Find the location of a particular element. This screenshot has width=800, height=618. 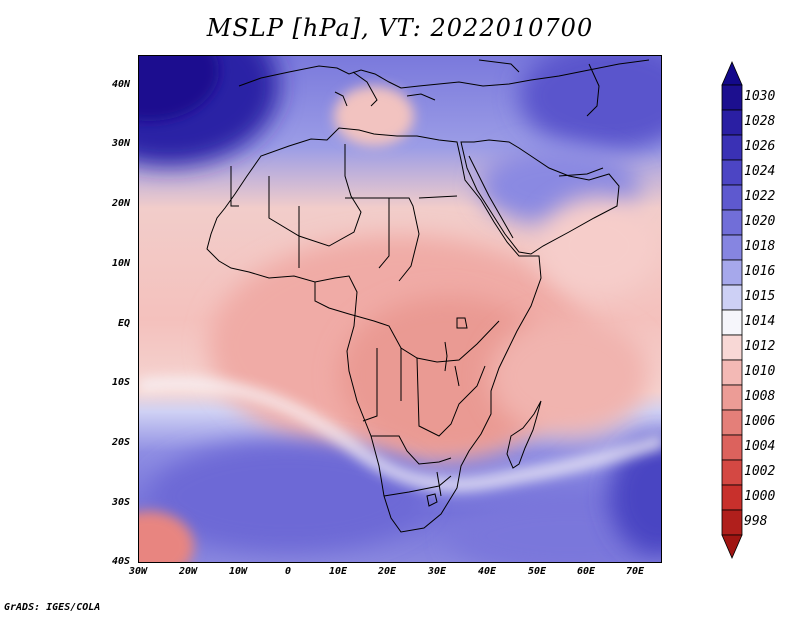

lon-tick-10w: 10W is located at coordinates (238, 571).